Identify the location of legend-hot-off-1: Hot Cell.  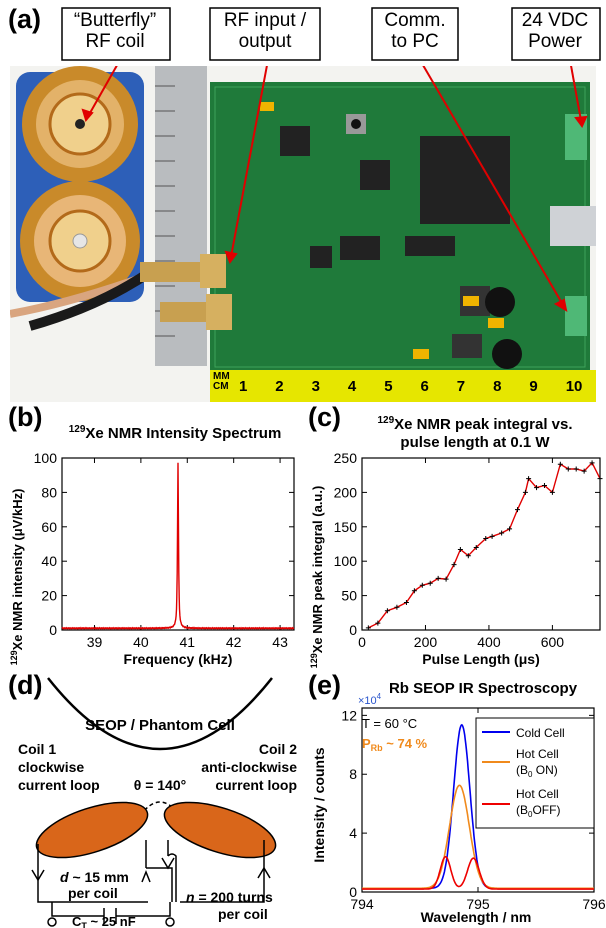
(537, 794).